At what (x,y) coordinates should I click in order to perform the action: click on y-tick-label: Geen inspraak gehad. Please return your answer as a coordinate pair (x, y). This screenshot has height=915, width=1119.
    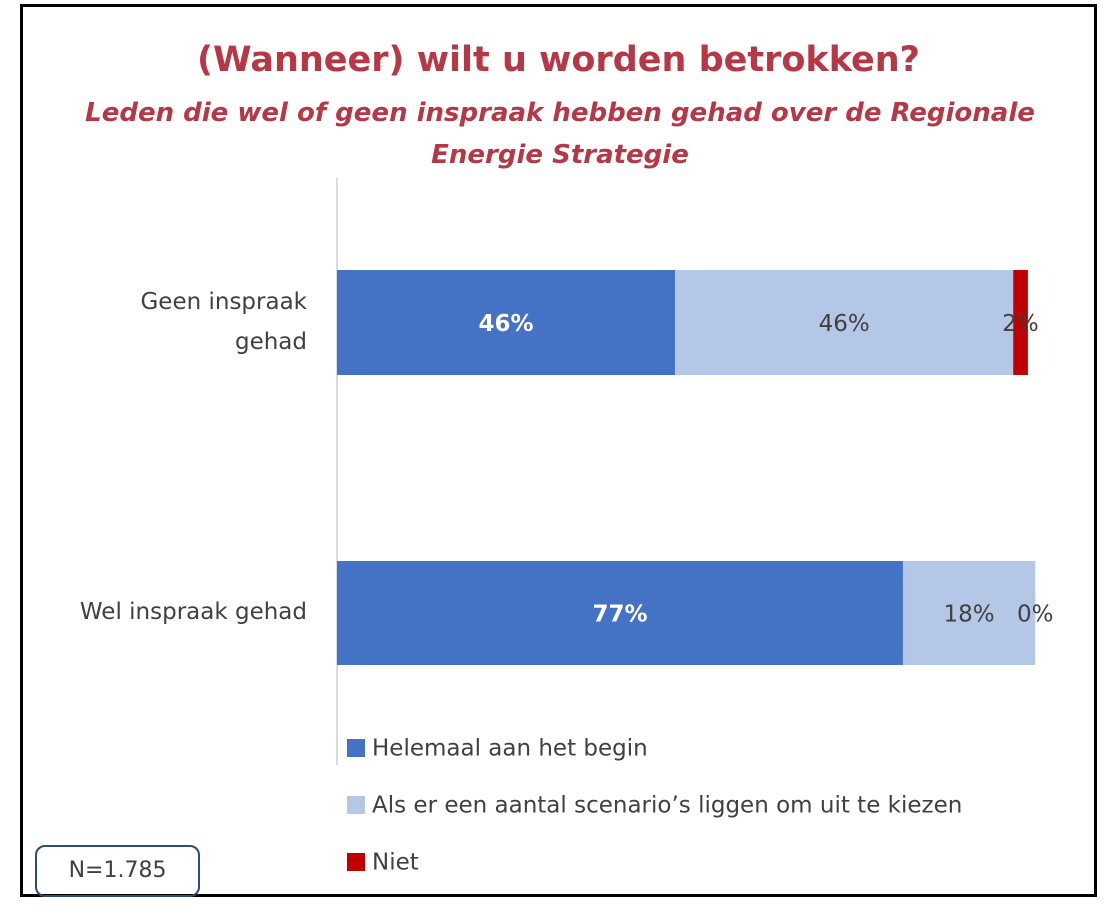
    Looking at the image, I should click on (223, 322).